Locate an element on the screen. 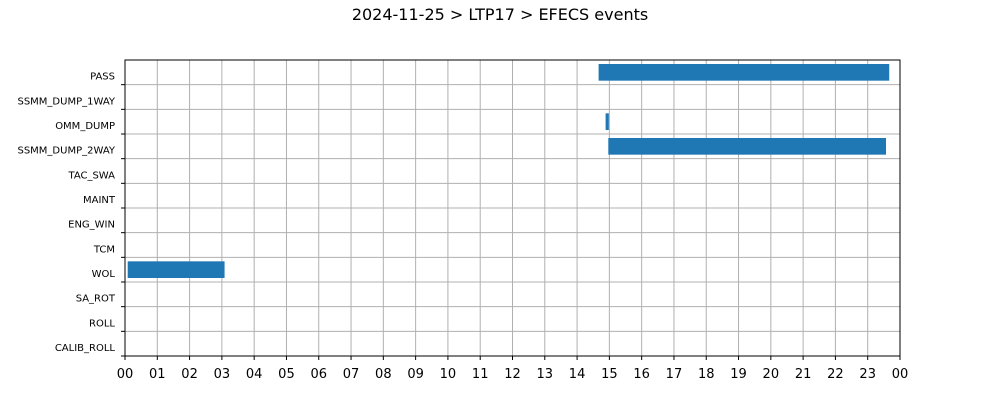 Image resolution: width=1000 pixels, height=400 pixels. y-tick-label: PASS is located at coordinates (102, 77).